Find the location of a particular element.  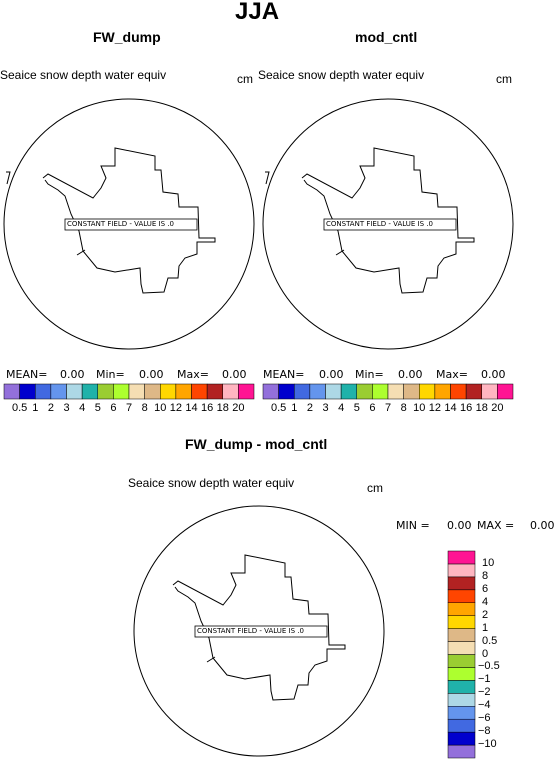

panel-title-difference: FW_dump - mod_cntl is located at coordinates (256, 444).